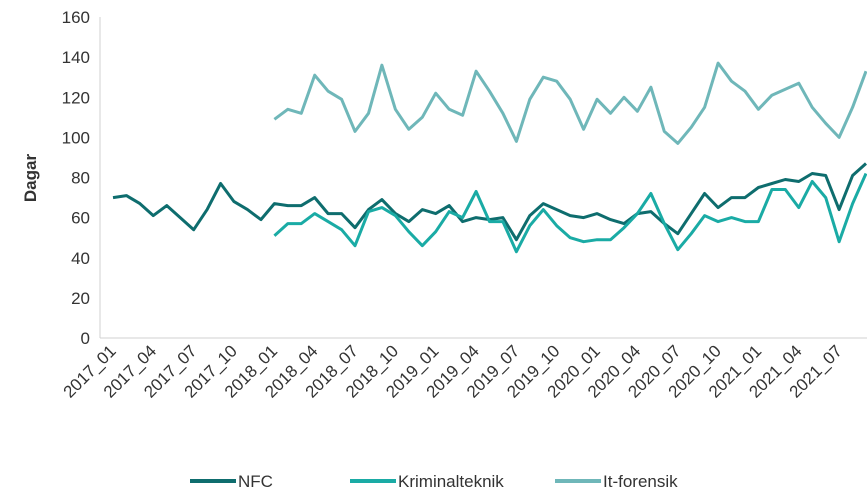 The image size is (867, 493). Describe the element at coordinates (76, 97) in the screenshot. I see `y-tick-label: 120` at that location.